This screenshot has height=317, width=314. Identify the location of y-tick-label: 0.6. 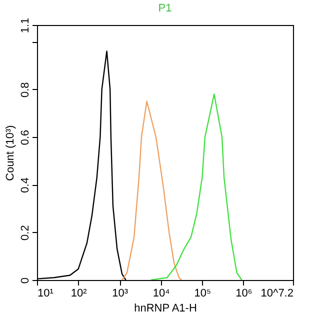
(26, 138).